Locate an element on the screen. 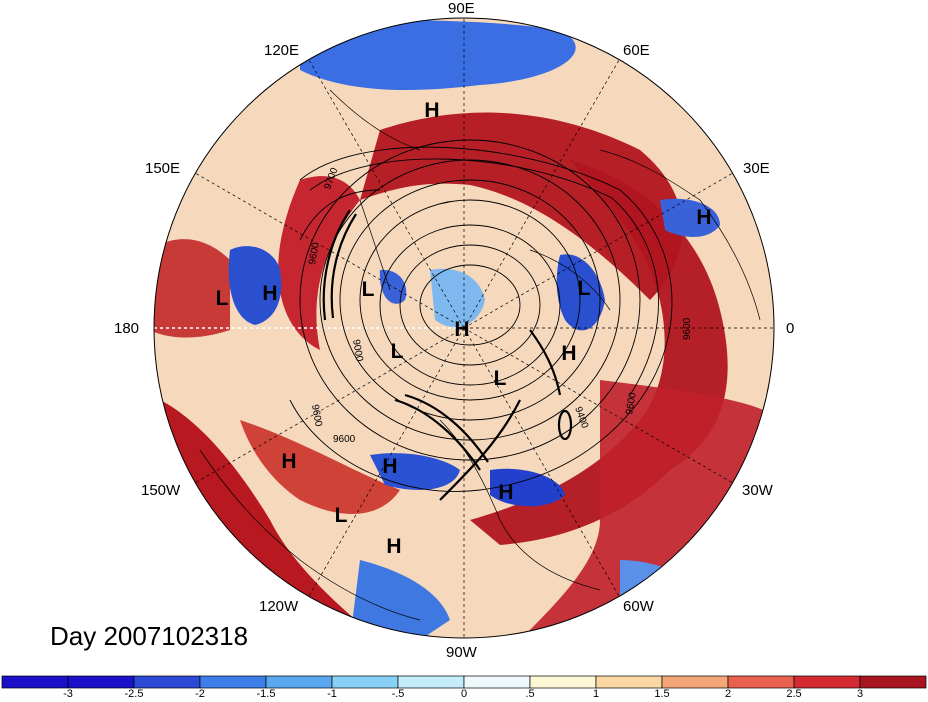 The width and height of the screenshot is (928, 702). colorbar-tick-label: -3 is located at coordinates (68, 694).